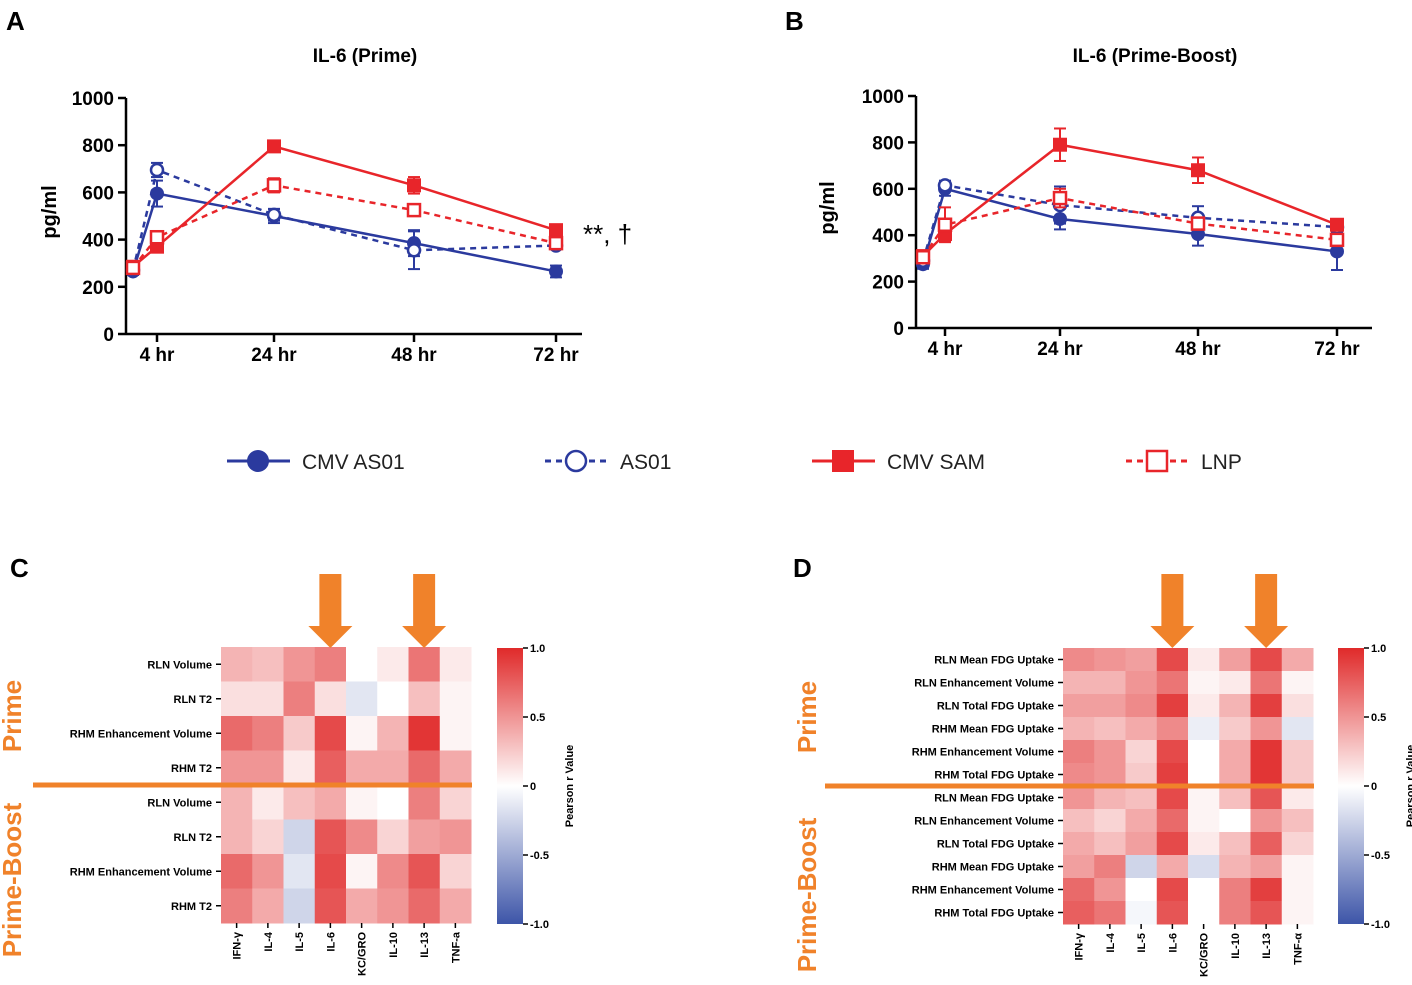 This screenshot has height=985, width=1412. Describe the element at coordinates (455, 837) in the screenshot. I see `heatmap-c-cell-r5-c7` at that location.